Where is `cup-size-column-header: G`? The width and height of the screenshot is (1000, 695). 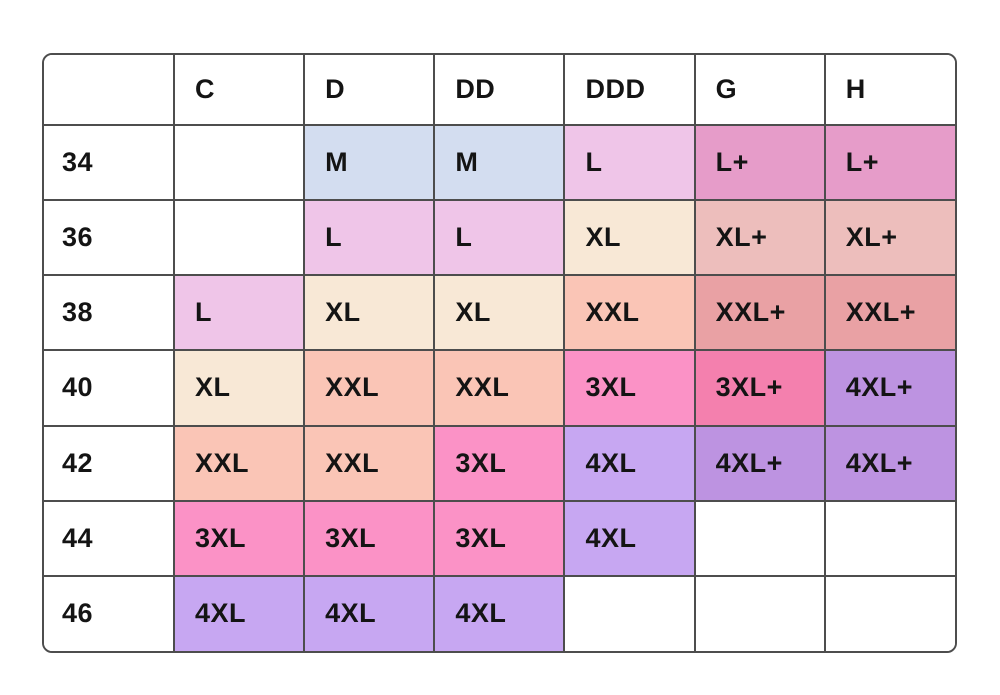 cup-size-column-header: G is located at coordinates (759, 90).